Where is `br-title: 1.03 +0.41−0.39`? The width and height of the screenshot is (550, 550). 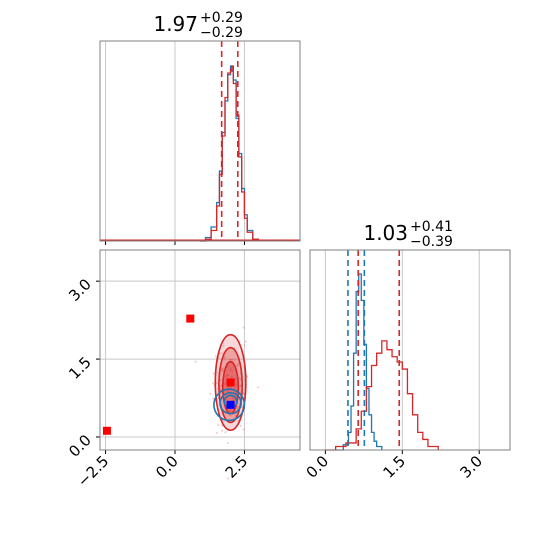 br-title: 1.03 +0.41−0.39 is located at coordinates (407, 234).